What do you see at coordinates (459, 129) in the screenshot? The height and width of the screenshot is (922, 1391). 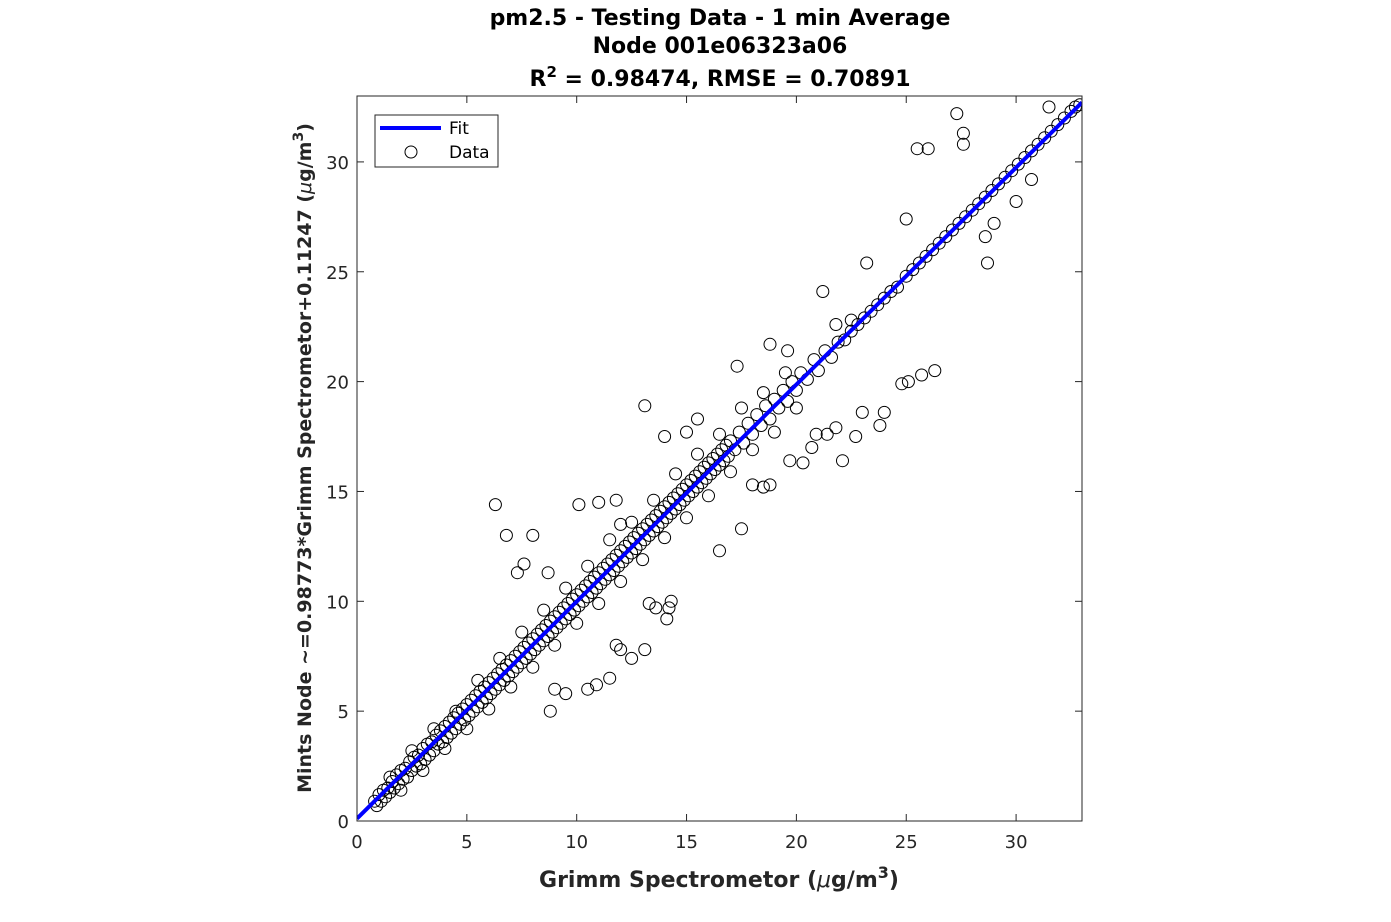 I see `legend-fit-label: Fit` at bounding box center [459, 129].